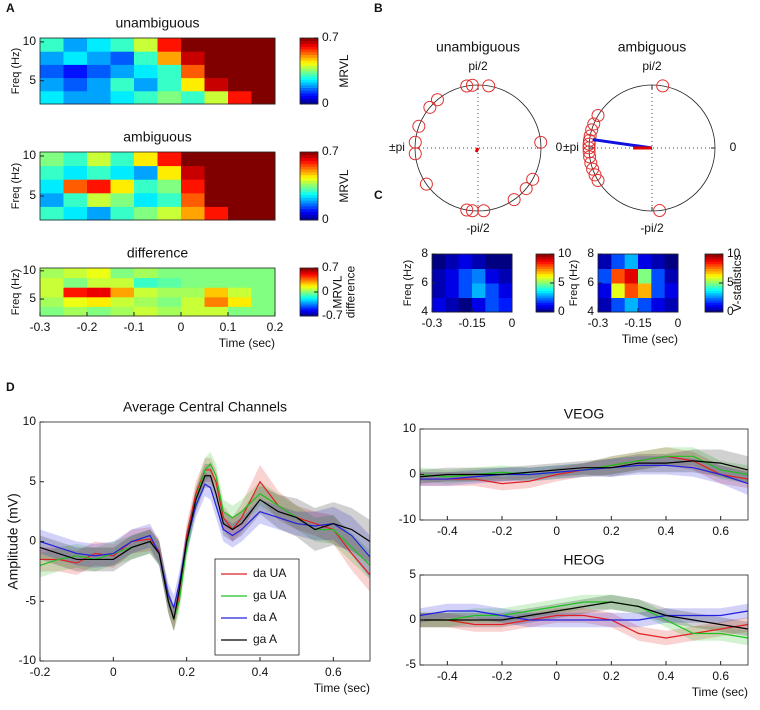 The height and width of the screenshot is (710, 760). I want to click on x-tick-label: -0.15, so click(472, 323).